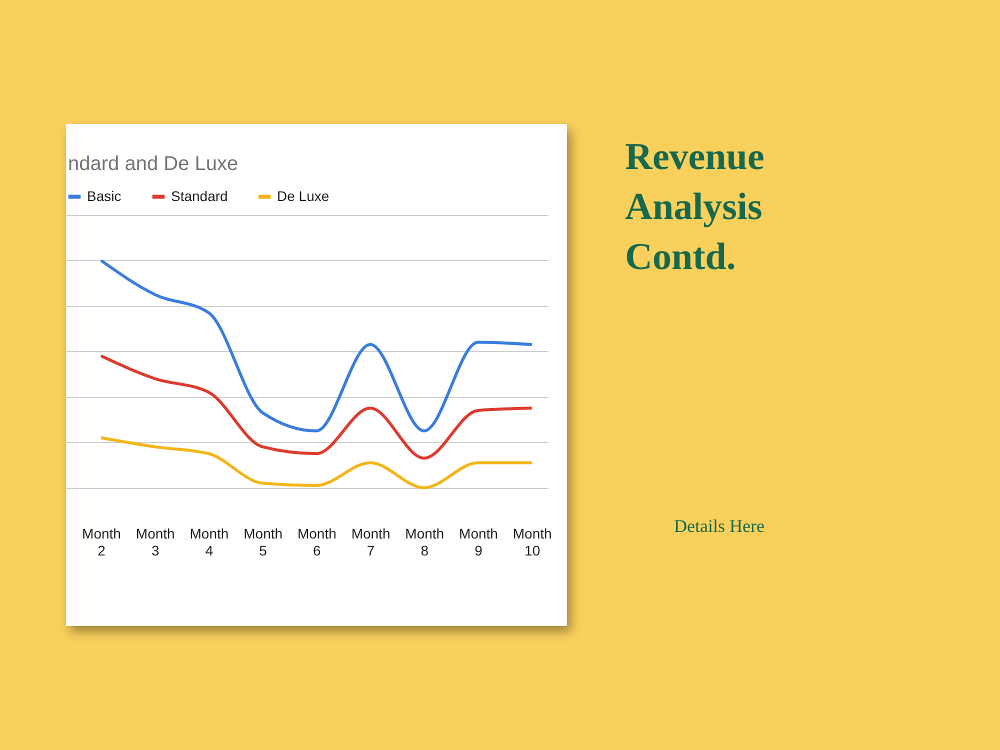  What do you see at coordinates (104, 196) in the screenshot?
I see `legend-label: Basic` at bounding box center [104, 196].